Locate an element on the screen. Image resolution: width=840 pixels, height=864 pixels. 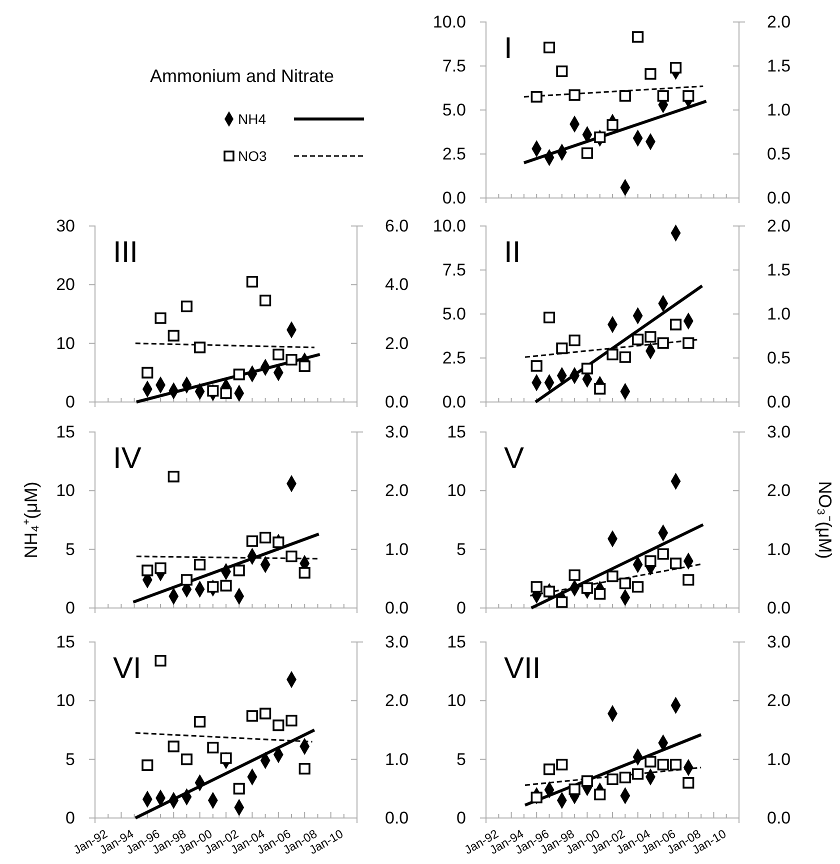
chart-title: IV is located at coordinates (127, 458).